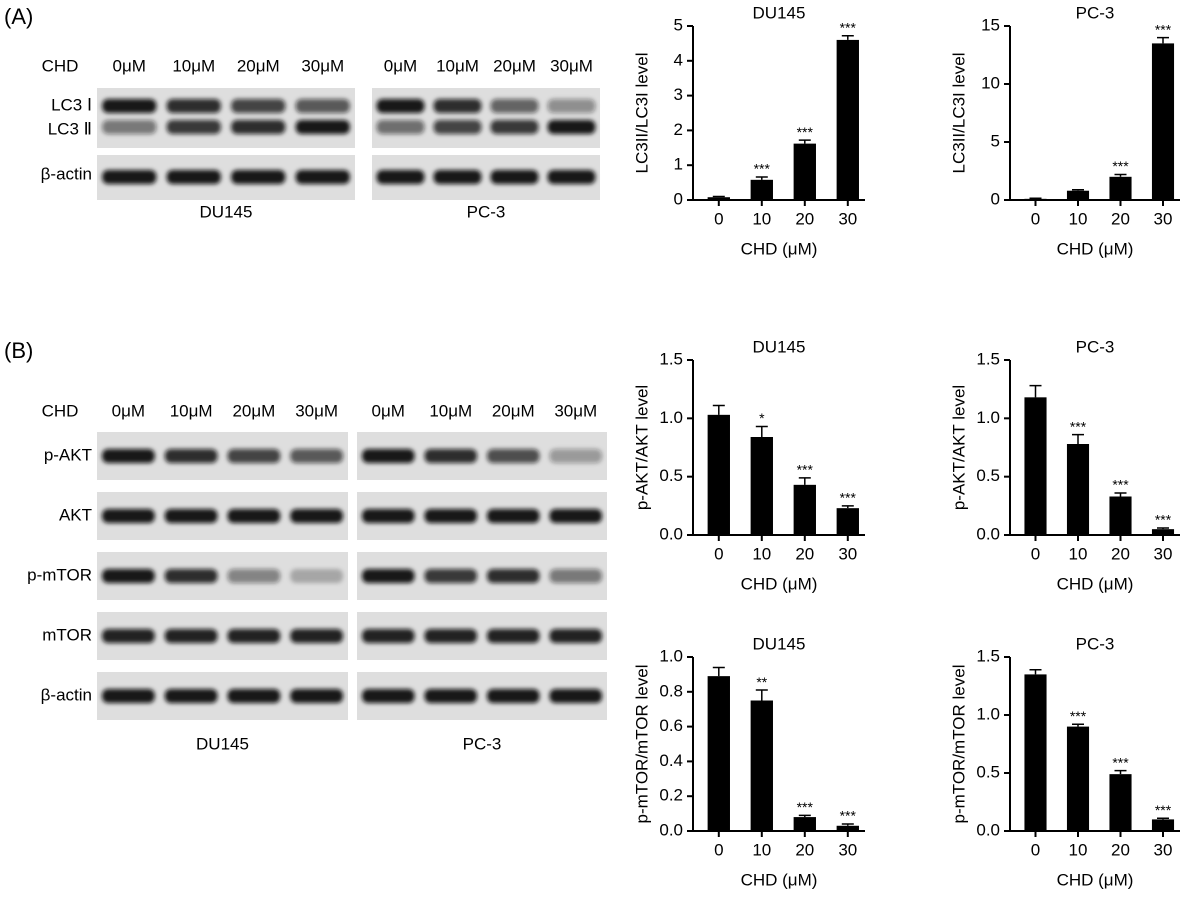 The height and width of the screenshot is (898, 1200). I want to click on y-tick-label: 1, so click(678, 164).